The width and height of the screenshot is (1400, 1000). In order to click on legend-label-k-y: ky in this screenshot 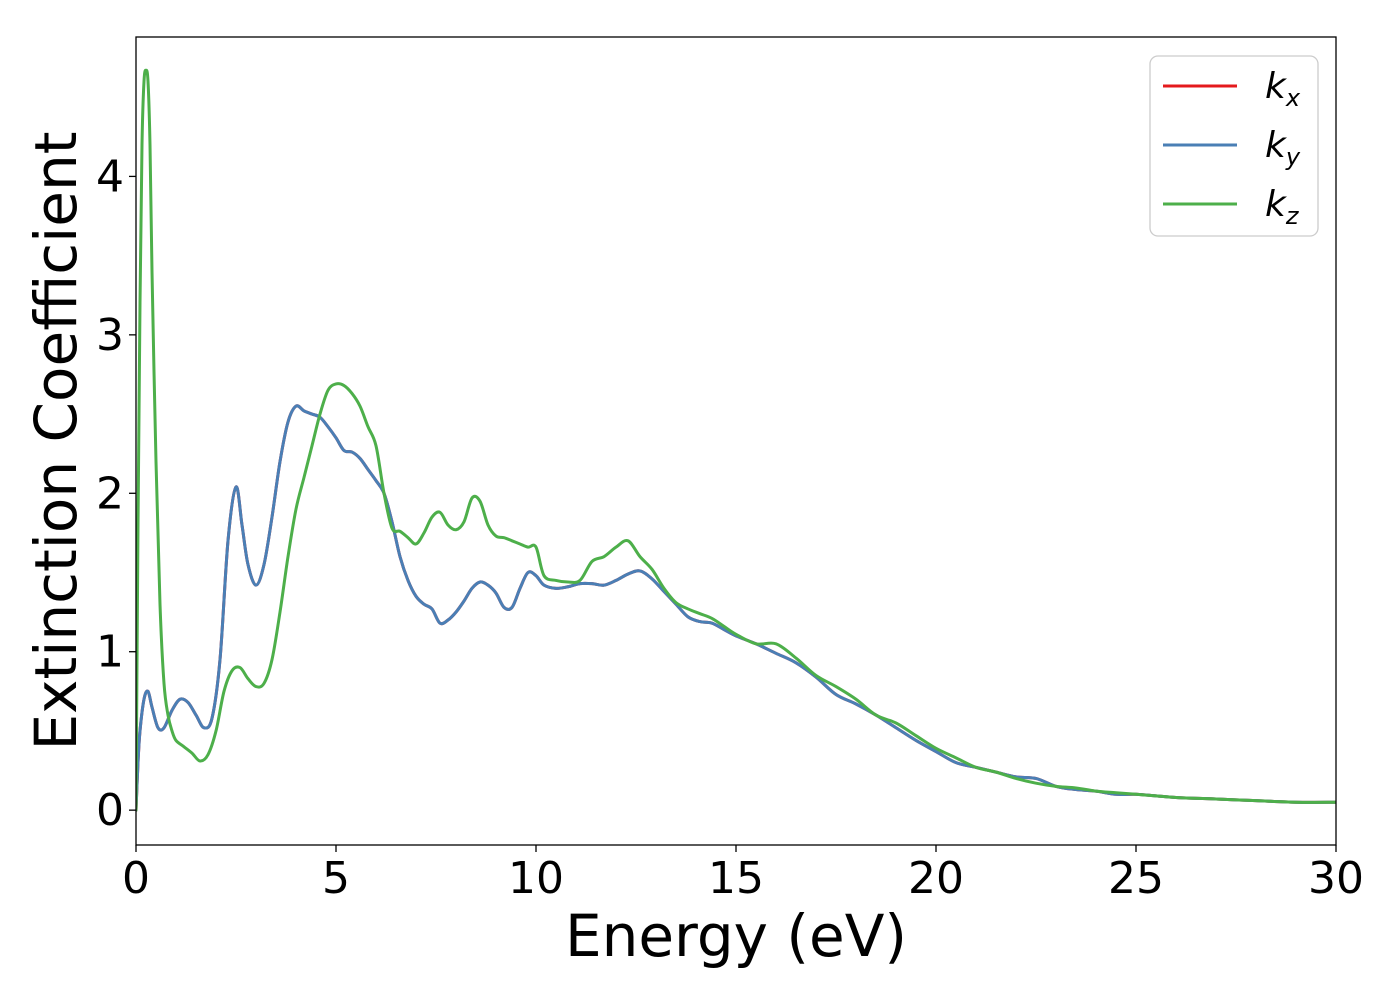, I will do `click(1283, 148)`.